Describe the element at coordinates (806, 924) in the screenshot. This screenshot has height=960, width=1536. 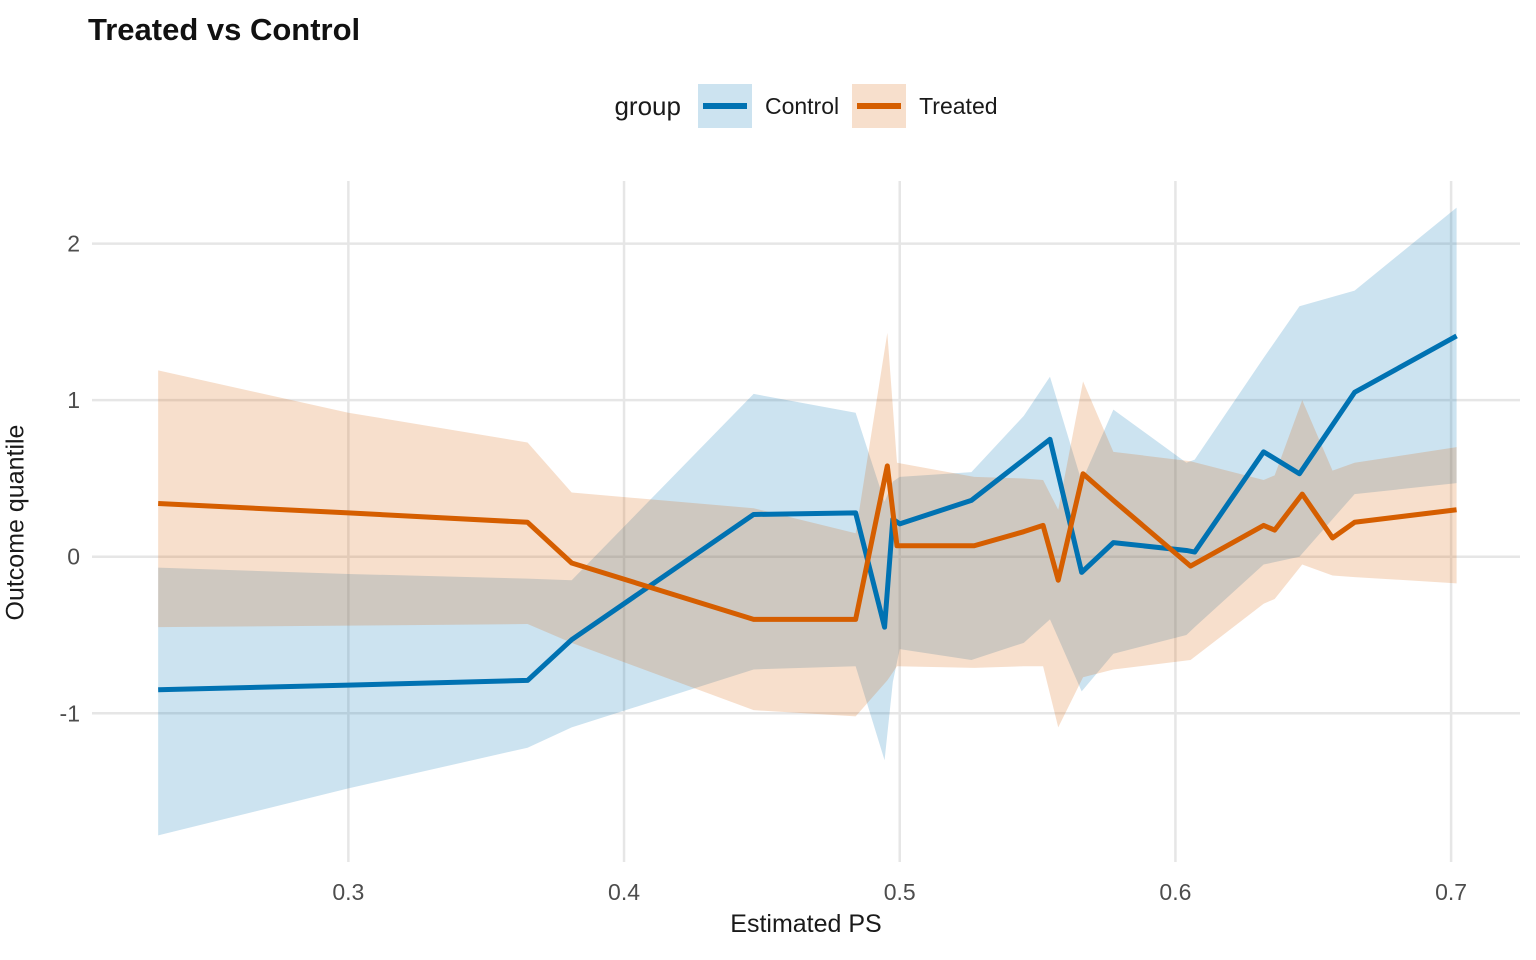
I see `x-axis-title: Estimated PS` at that location.